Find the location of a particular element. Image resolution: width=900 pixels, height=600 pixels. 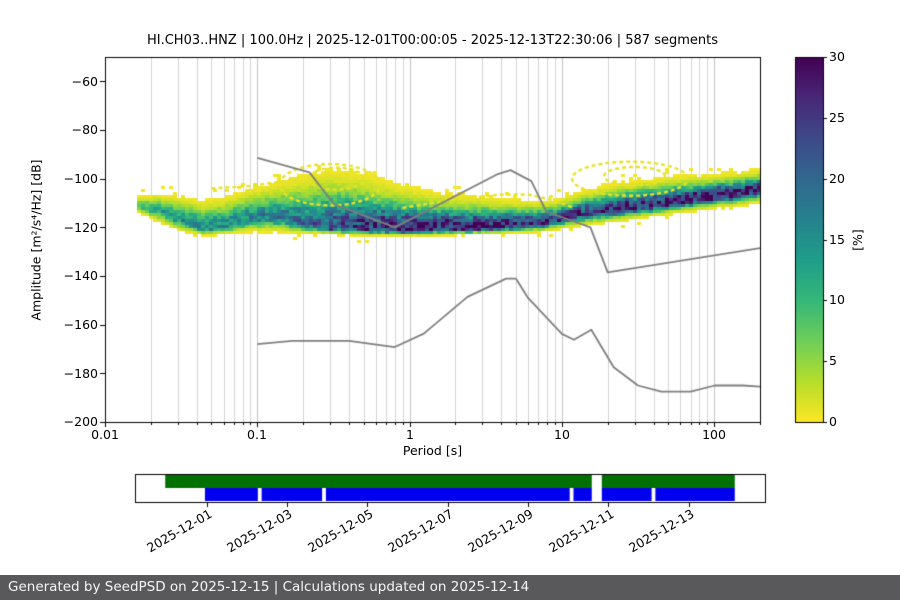

y-tick-label: −200 is located at coordinates (80, 421).